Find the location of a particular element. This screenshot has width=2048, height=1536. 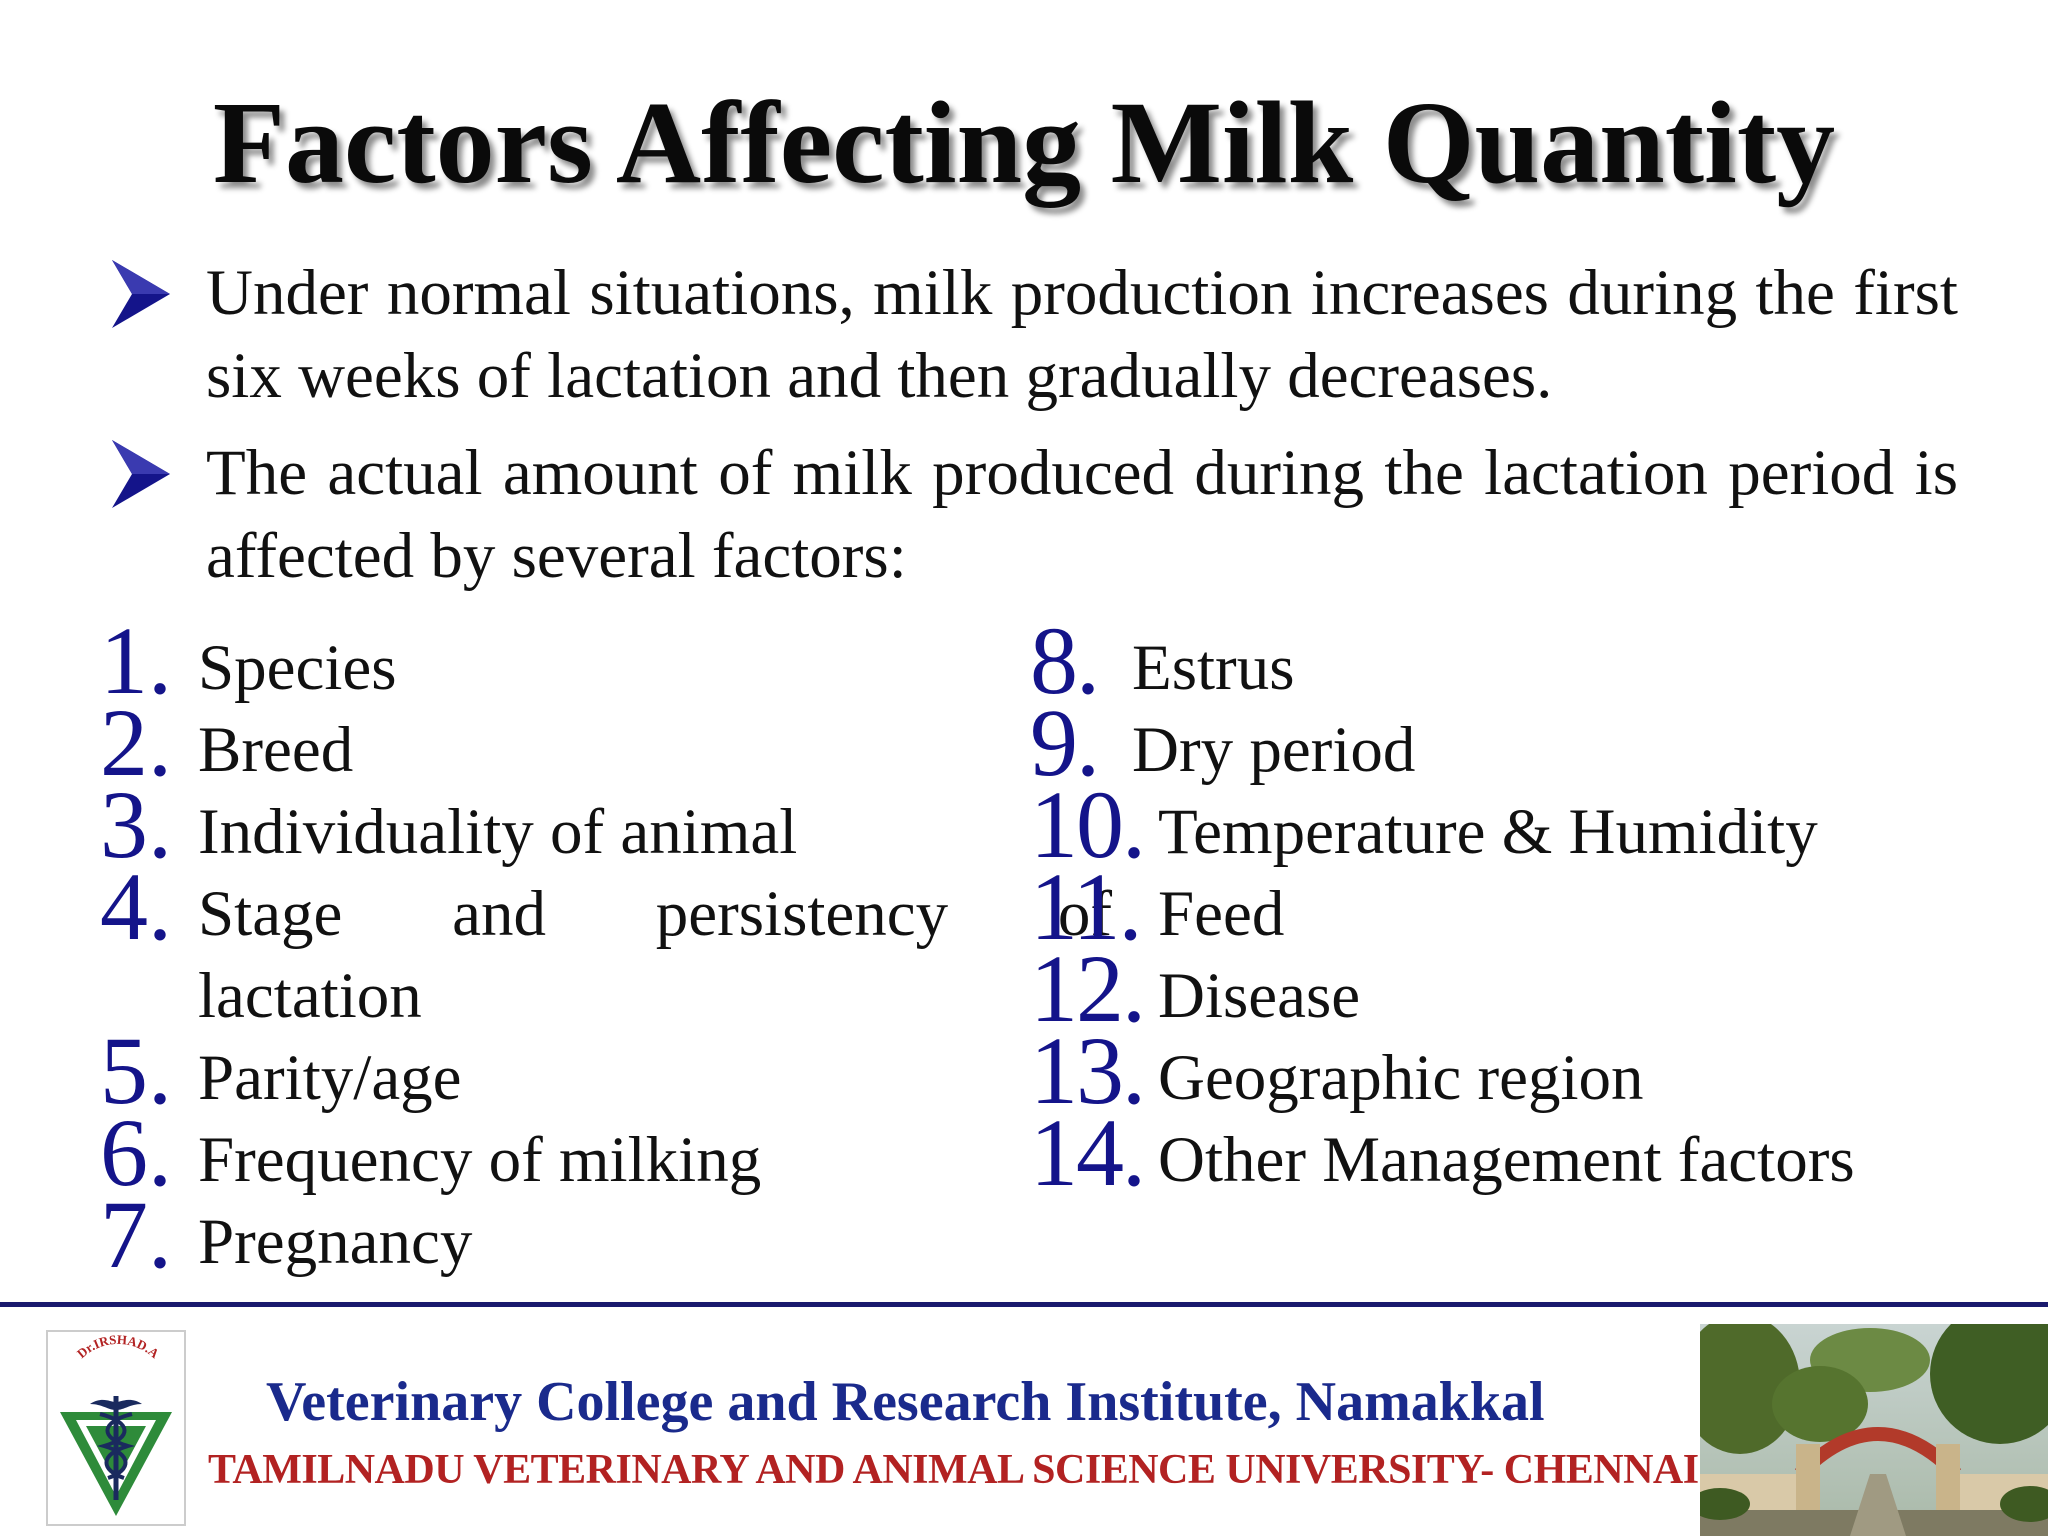

factor-label: Feed is located at coordinates (1221, 914).